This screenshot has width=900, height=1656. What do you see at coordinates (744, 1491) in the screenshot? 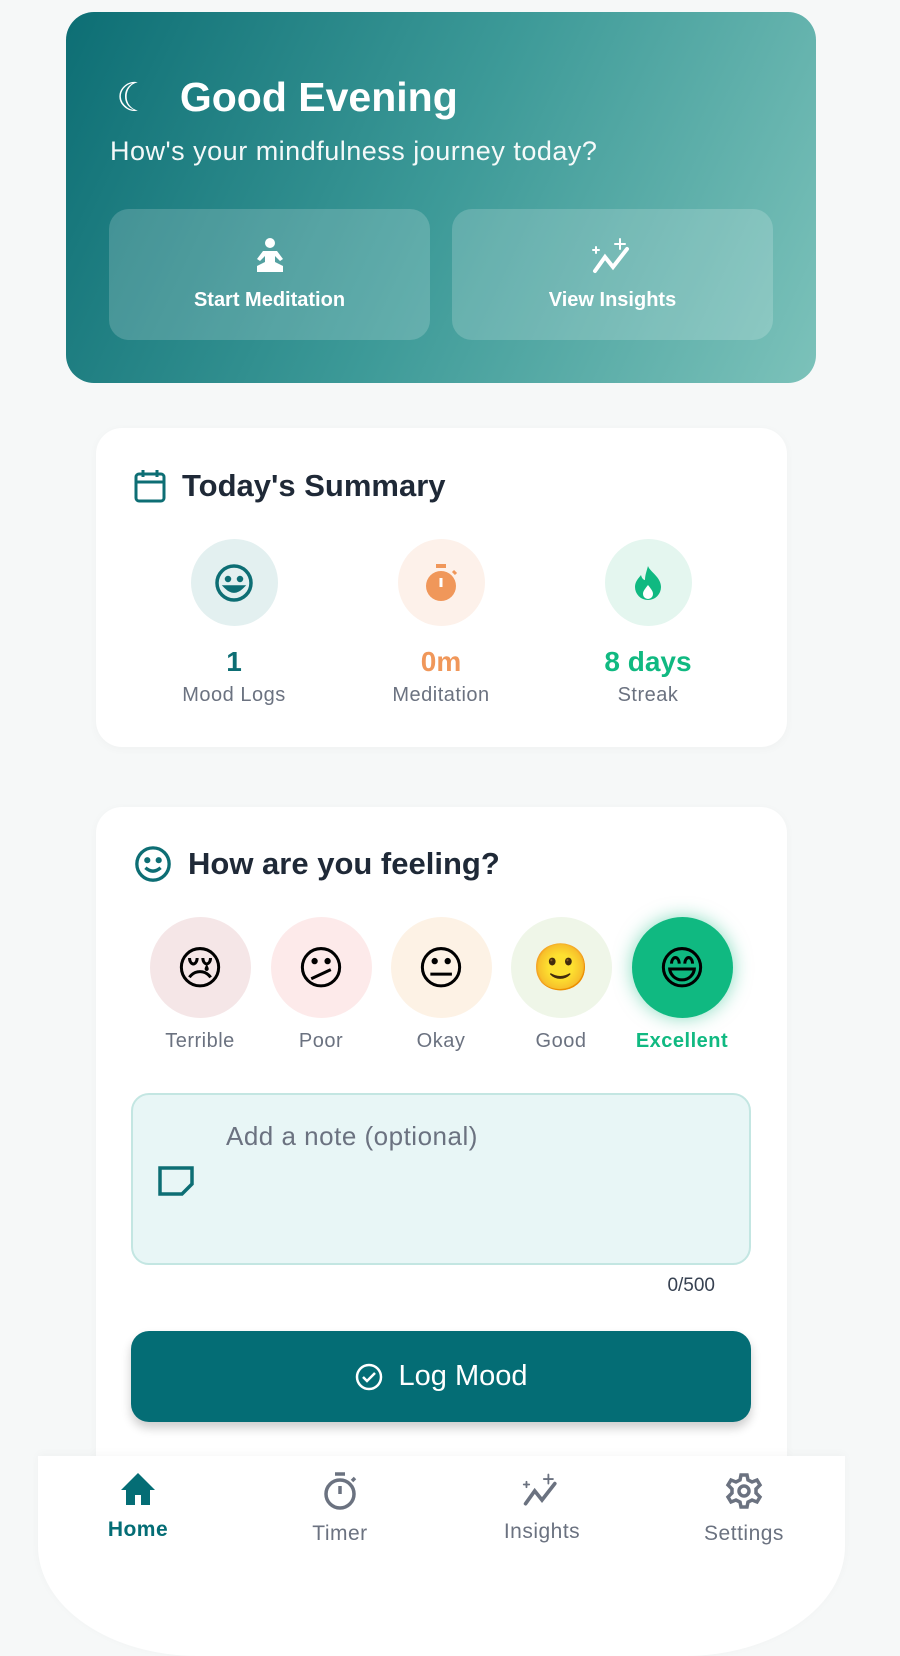
I see `gear-icon` at bounding box center [744, 1491].